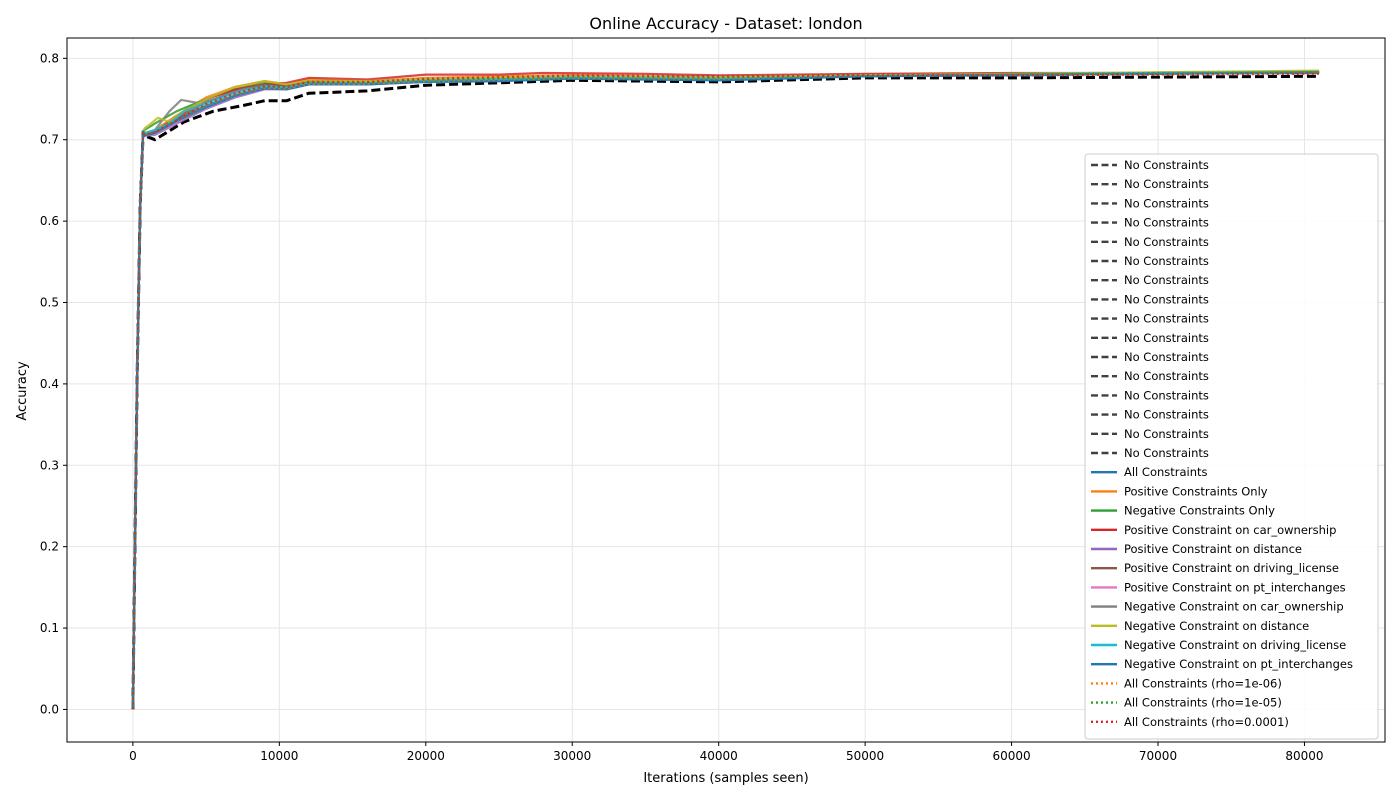  Describe the element at coordinates (49, 709) in the screenshot. I see `y-tick-label: 0.0` at that location.